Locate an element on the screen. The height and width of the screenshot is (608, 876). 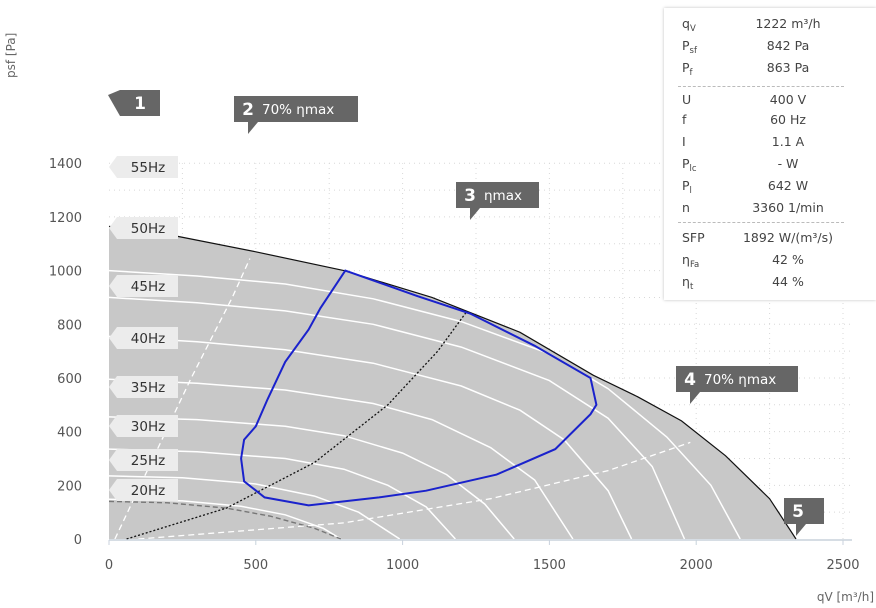
info-symbol-sub: sf is located at coordinates (693, 51).